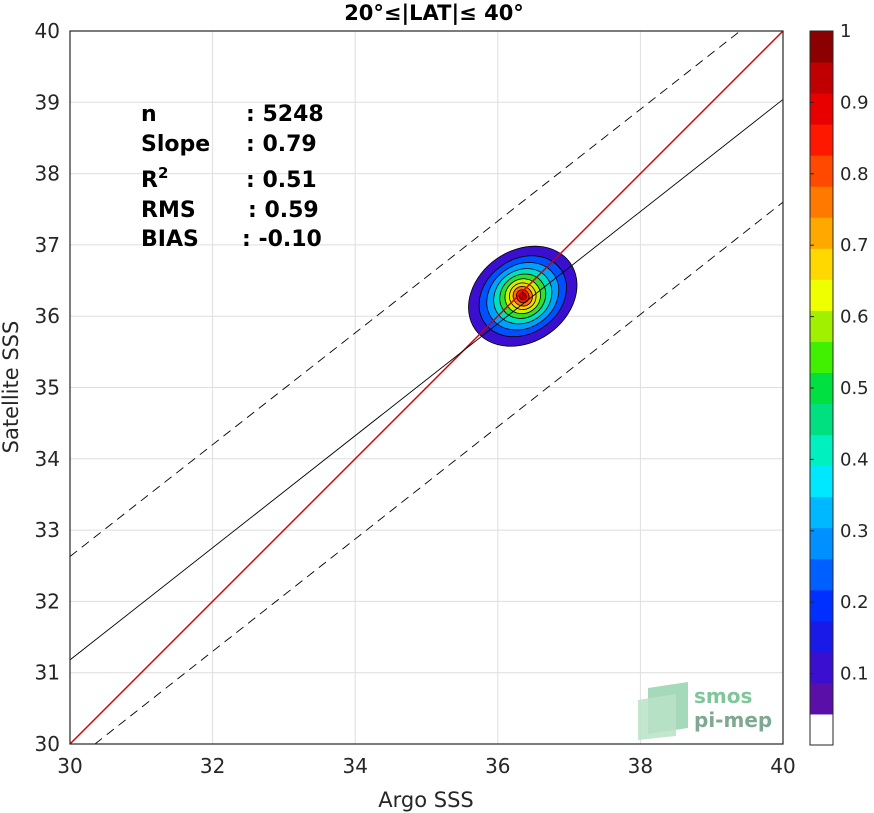 The height and width of the screenshot is (813, 874). Describe the element at coordinates (640, 766) in the screenshot. I see `x-tick-label: 38` at that location.